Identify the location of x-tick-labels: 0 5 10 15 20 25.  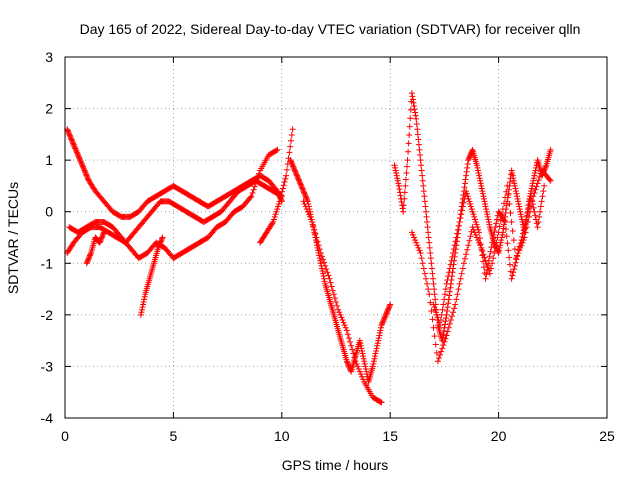
(338, 436).